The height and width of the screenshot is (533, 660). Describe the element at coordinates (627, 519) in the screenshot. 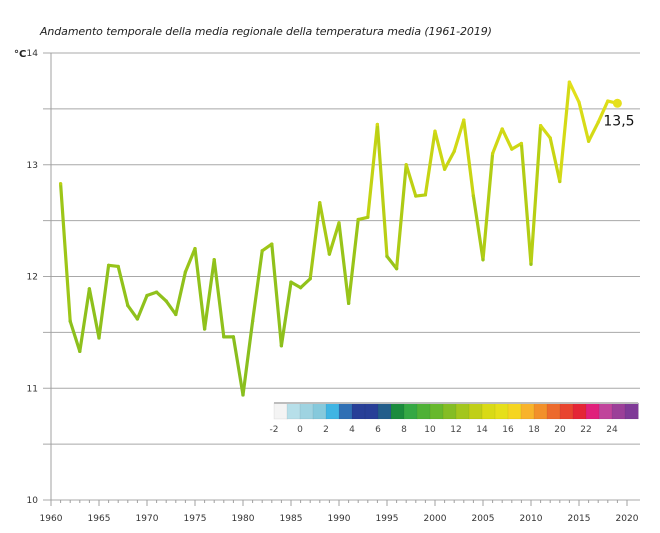

I see `x-tick-label: 2020` at that location.